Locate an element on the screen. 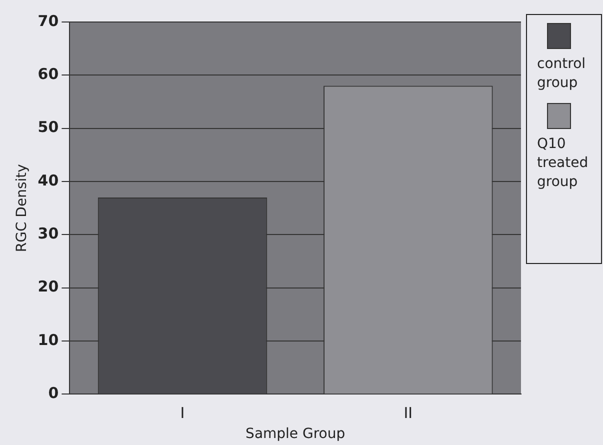  y-tick-label: 20 is located at coordinates (48, 287).